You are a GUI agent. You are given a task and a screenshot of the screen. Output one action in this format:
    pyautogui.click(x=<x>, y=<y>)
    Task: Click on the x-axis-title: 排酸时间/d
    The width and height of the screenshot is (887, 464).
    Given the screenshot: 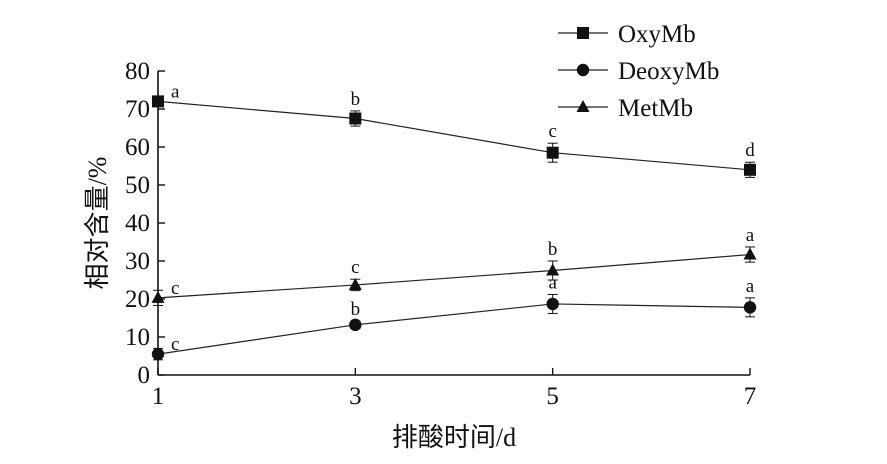 What is the action you would take?
    pyautogui.click(x=454, y=437)
    